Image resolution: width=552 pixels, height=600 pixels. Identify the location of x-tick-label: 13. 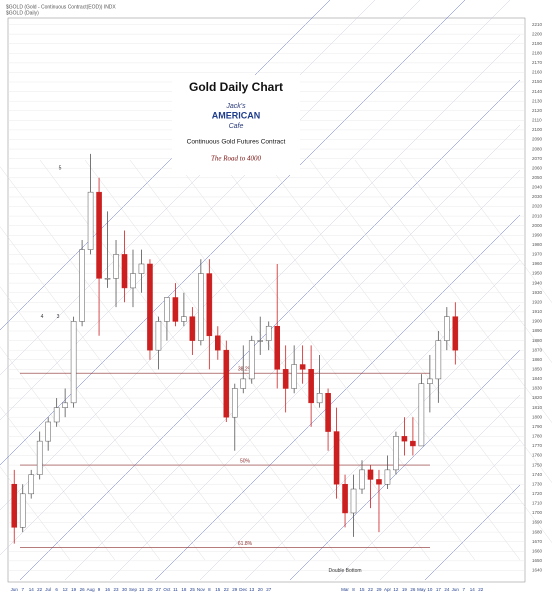
(142, 589).